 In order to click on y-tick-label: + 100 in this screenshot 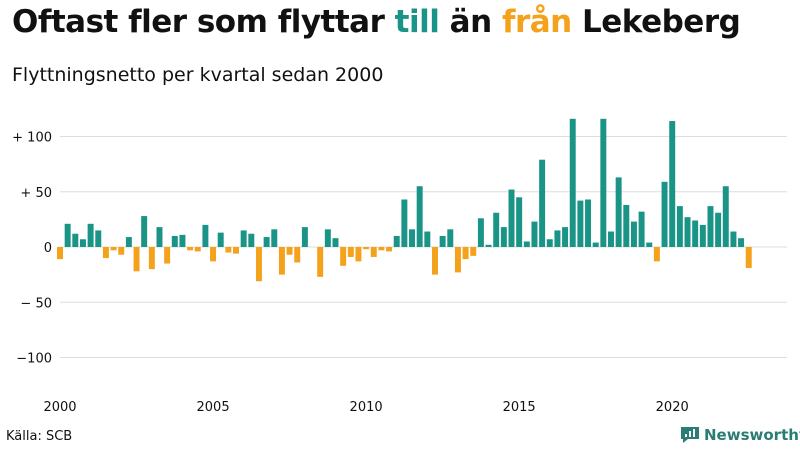, I will do `click(32, 138)`.